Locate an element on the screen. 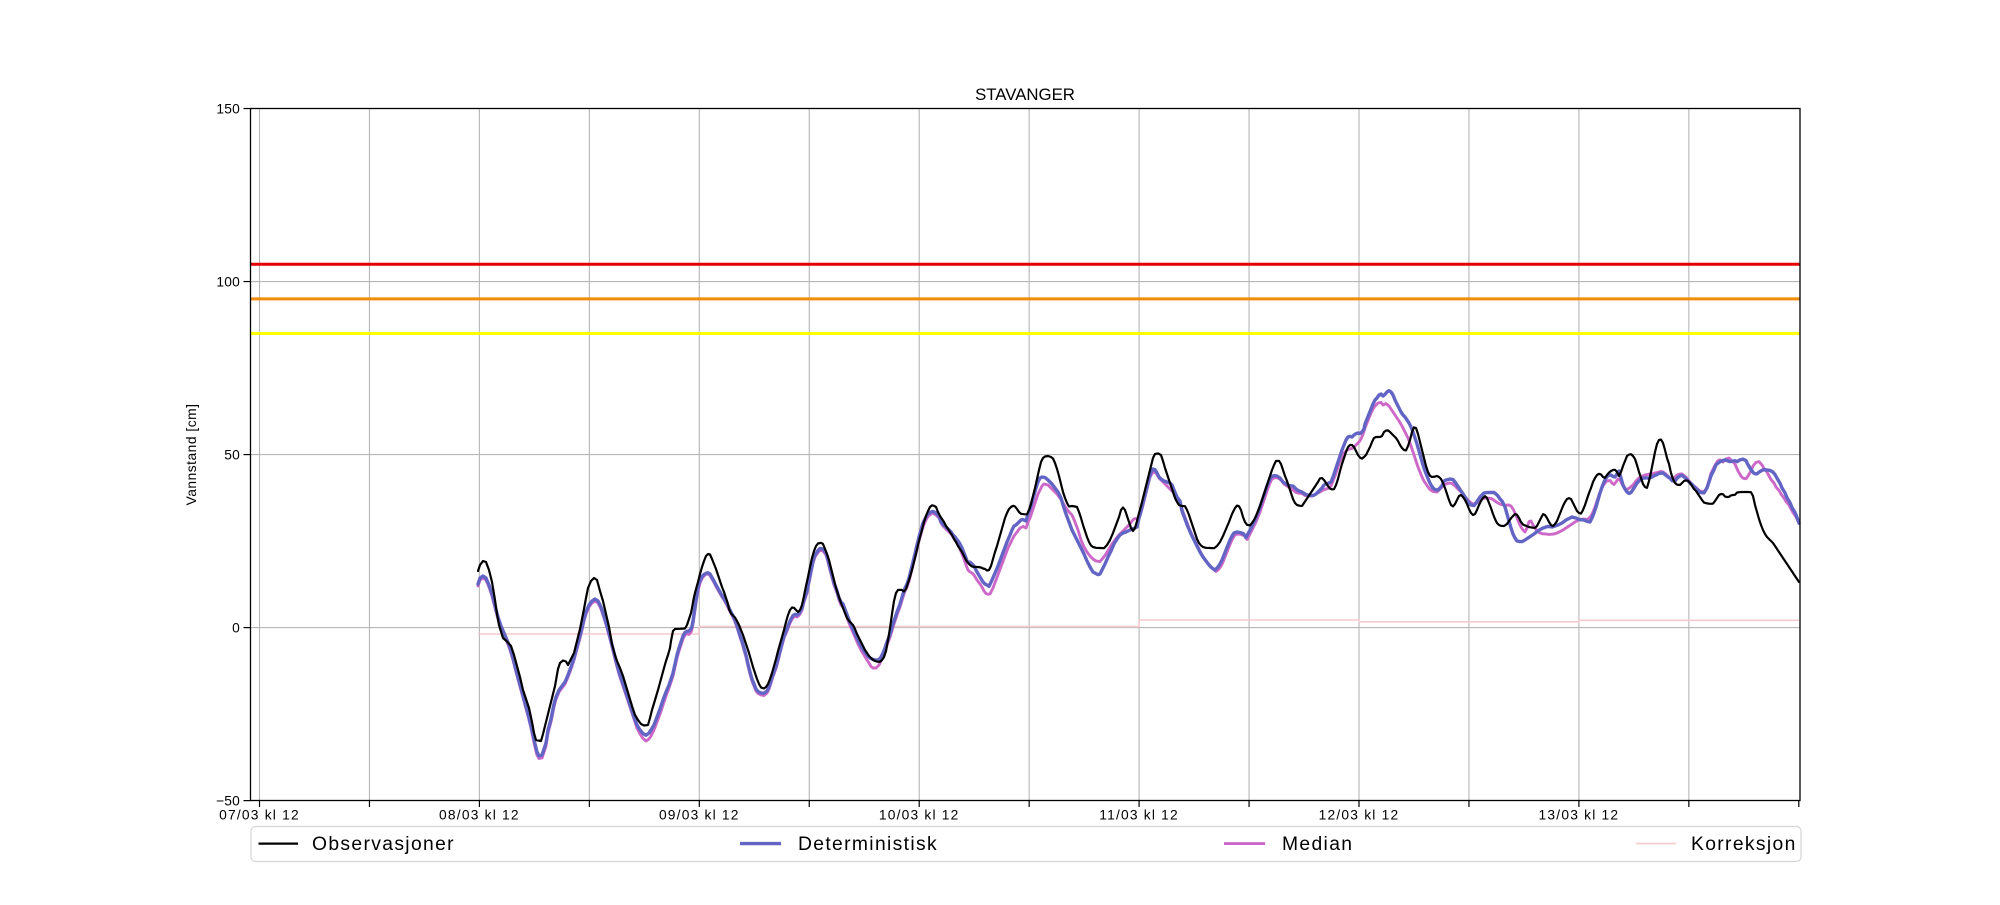 Image resolution: width=2000 pixels, height=905 pixels. svg-text: Median is located at coordinates (1317, 844).